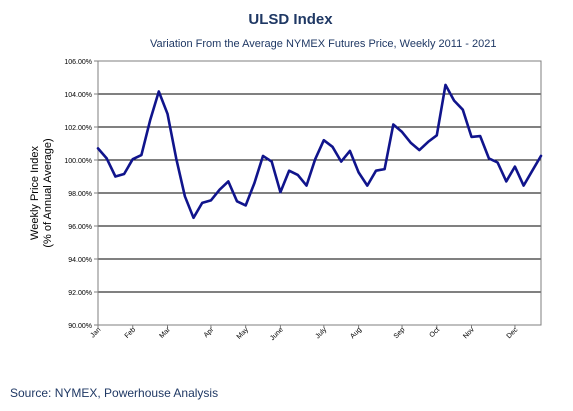 The width and height of the screenshot is (573, 411). Describe the element at coordinates (80, 260) in the screenshot. I see `y-tick-label: 94.00%` at that location.